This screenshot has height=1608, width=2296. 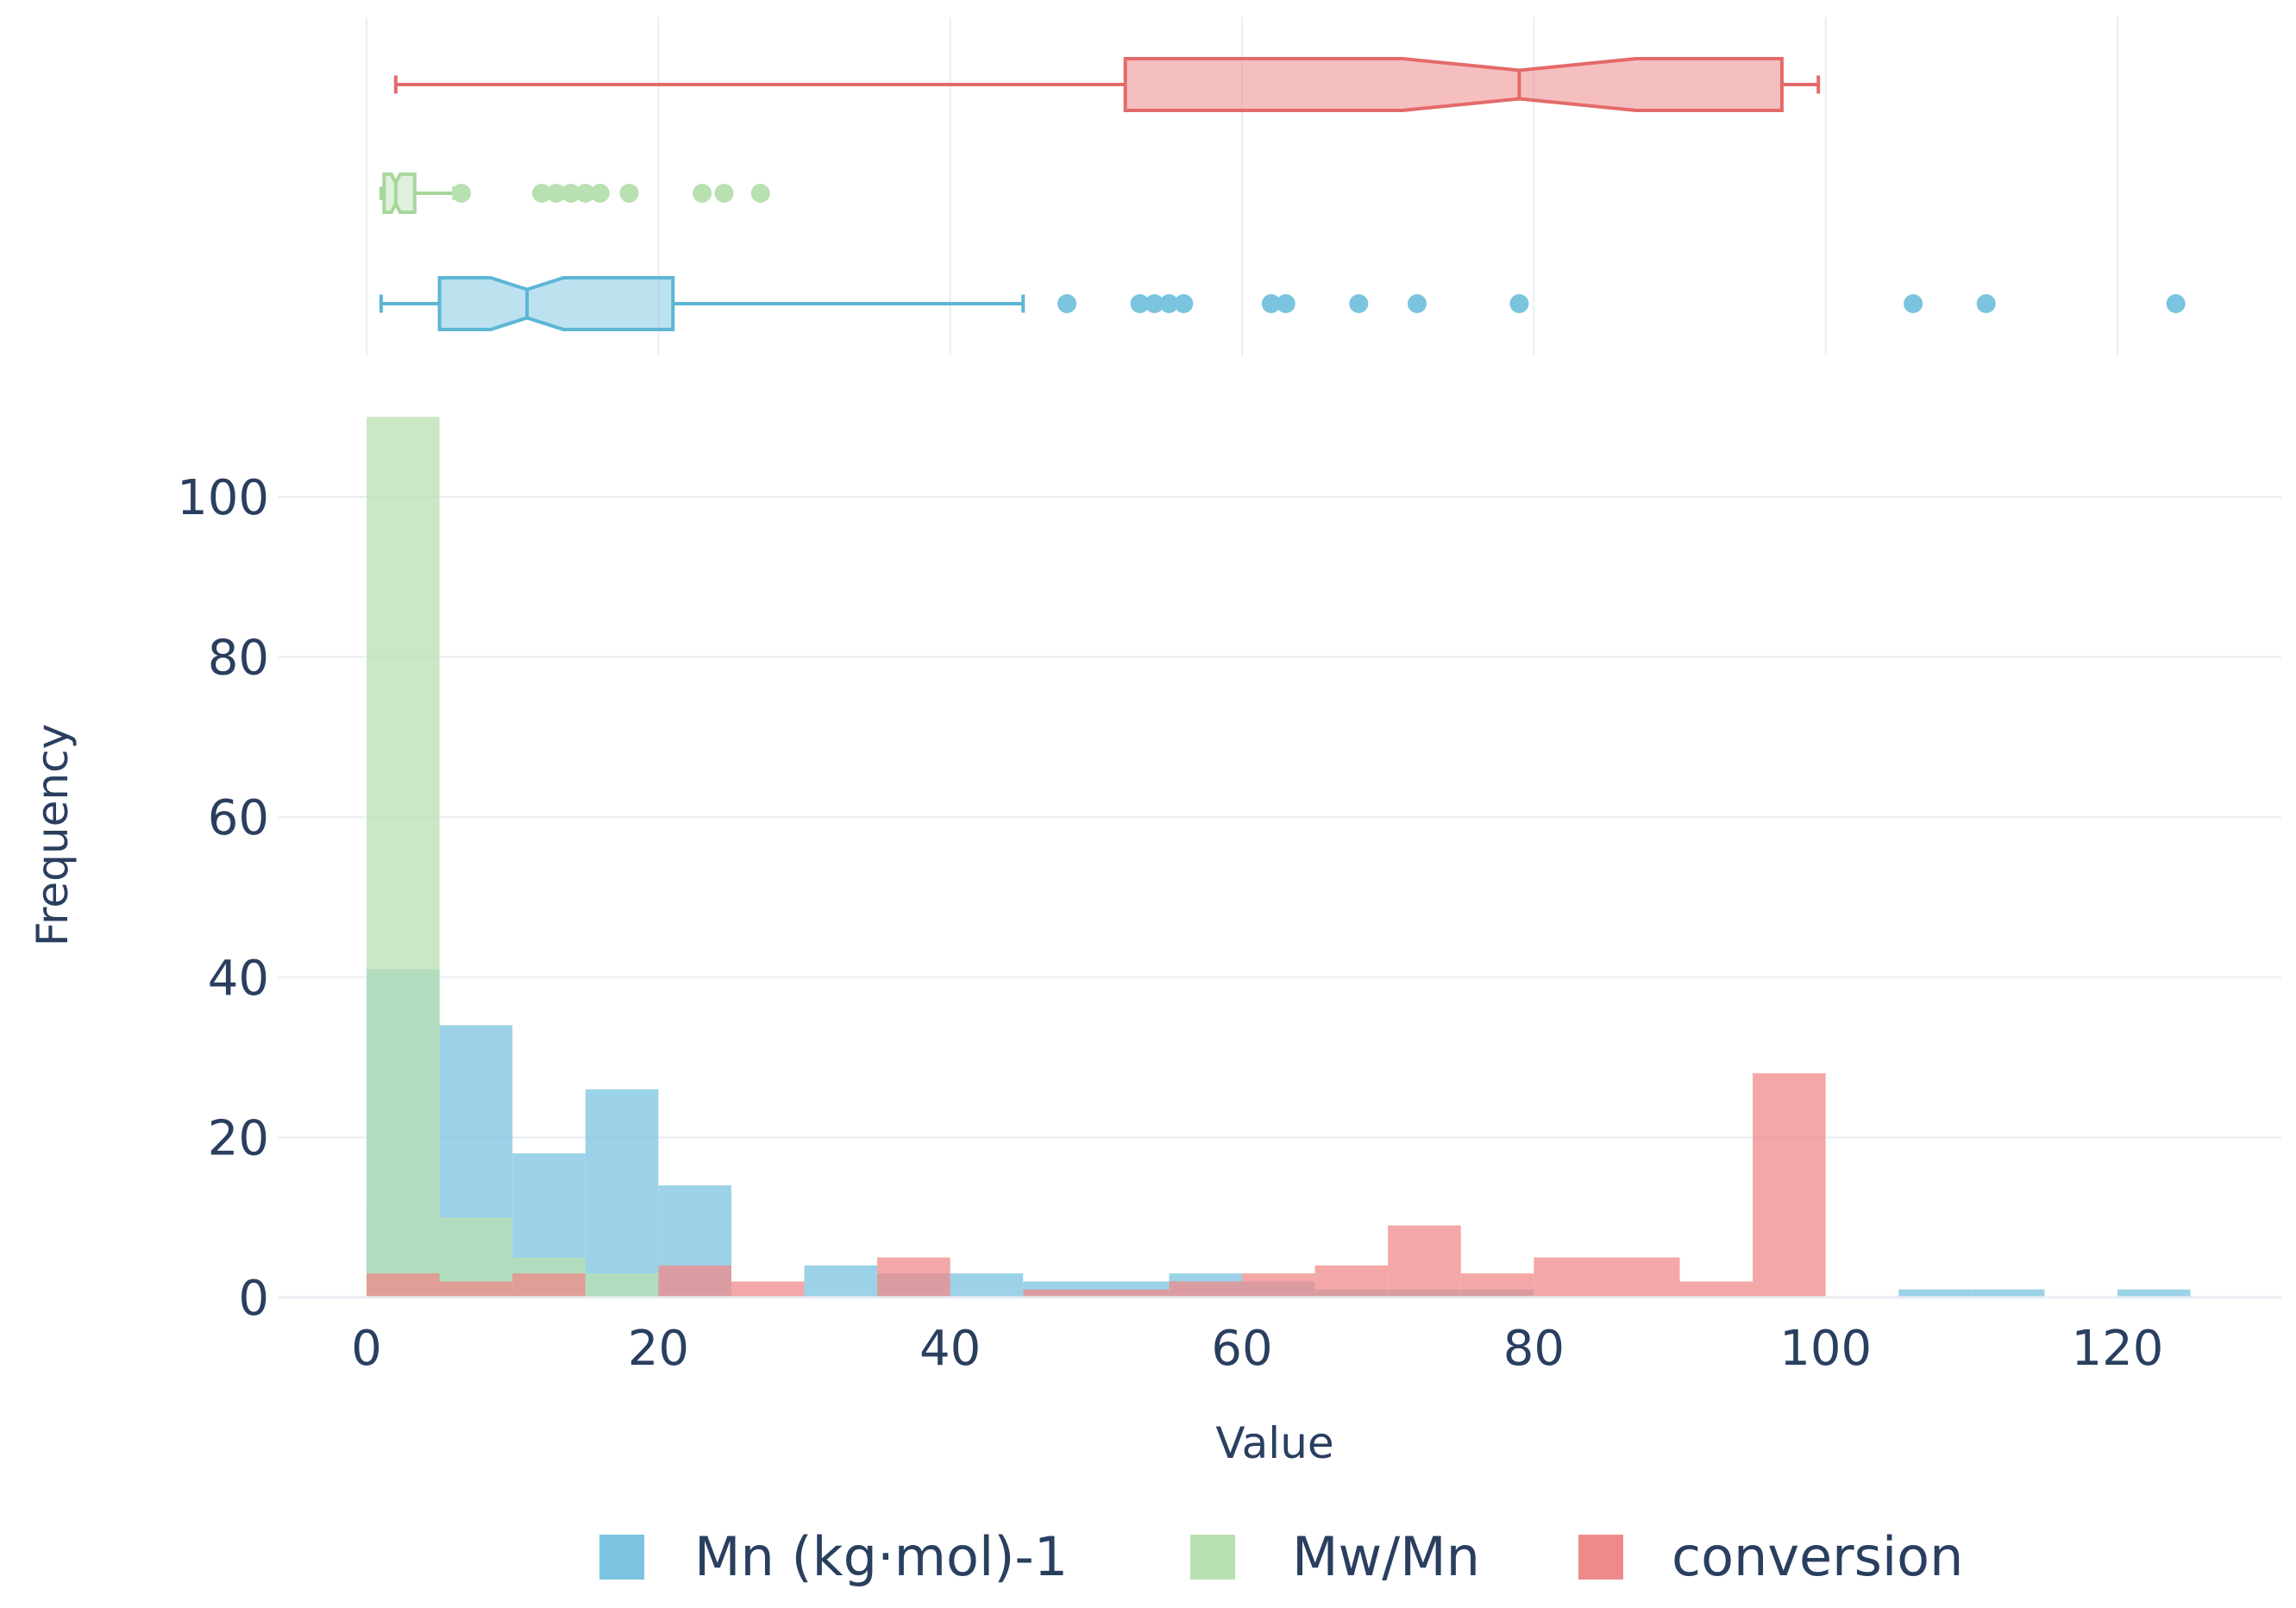 I want to click on x-tick-labels: 0 20 40 60 80 100 120, so click(x=1257, y=1349).